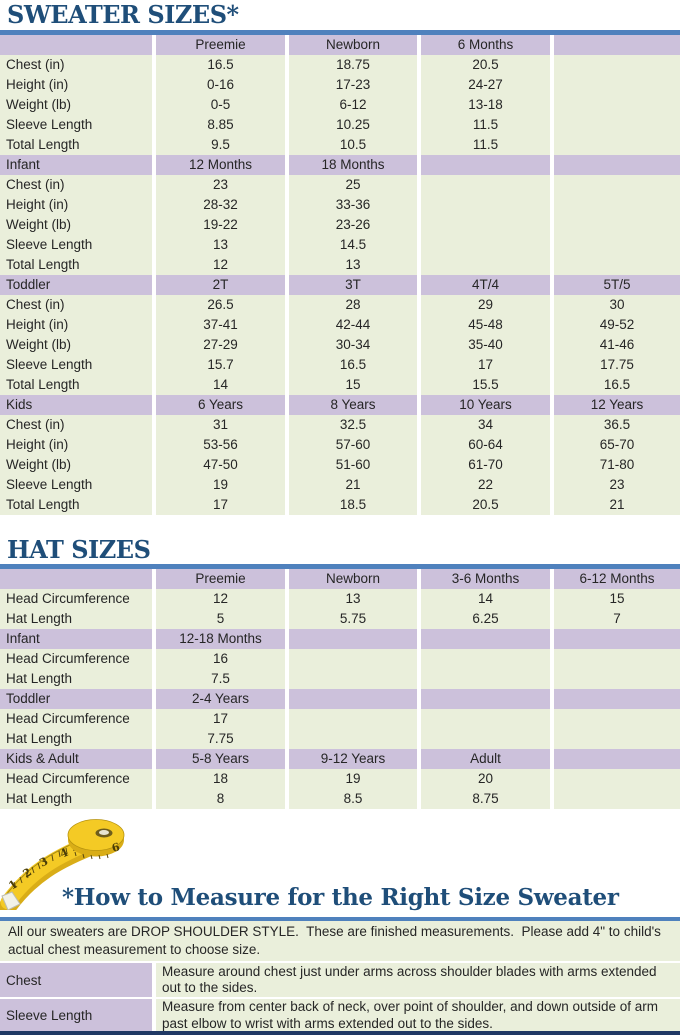 This screenshot has width=680, height=1035. I want to click on row-label-cell: Total Length, so click(76, 385).